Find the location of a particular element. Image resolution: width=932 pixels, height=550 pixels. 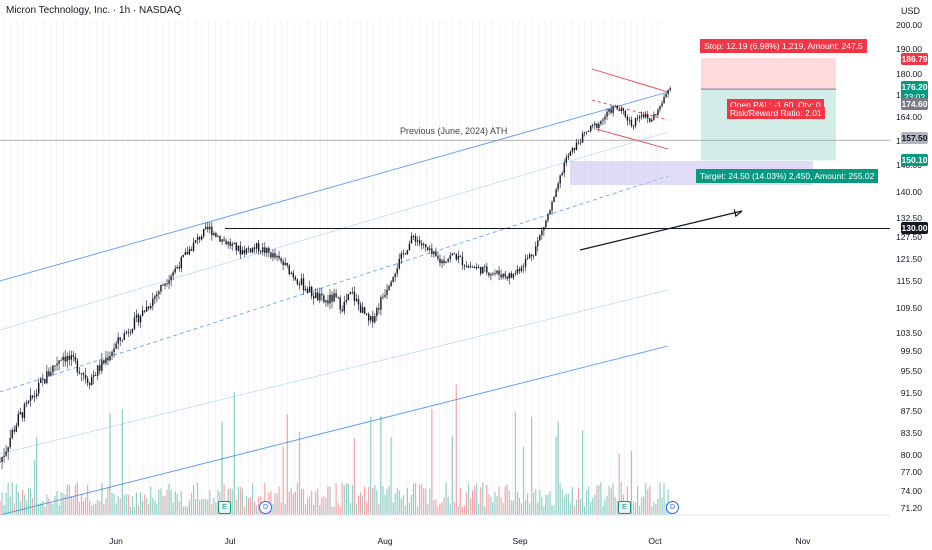

wedge-mid is located at coordinates (630, 110).